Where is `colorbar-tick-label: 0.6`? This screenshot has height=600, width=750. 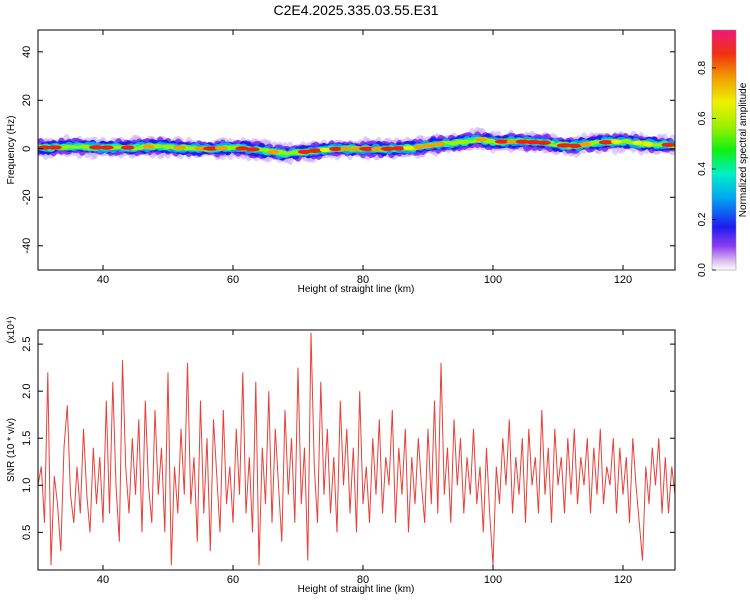
colorbar-tick-label: 0.6 is located at coordinates (702, 118).